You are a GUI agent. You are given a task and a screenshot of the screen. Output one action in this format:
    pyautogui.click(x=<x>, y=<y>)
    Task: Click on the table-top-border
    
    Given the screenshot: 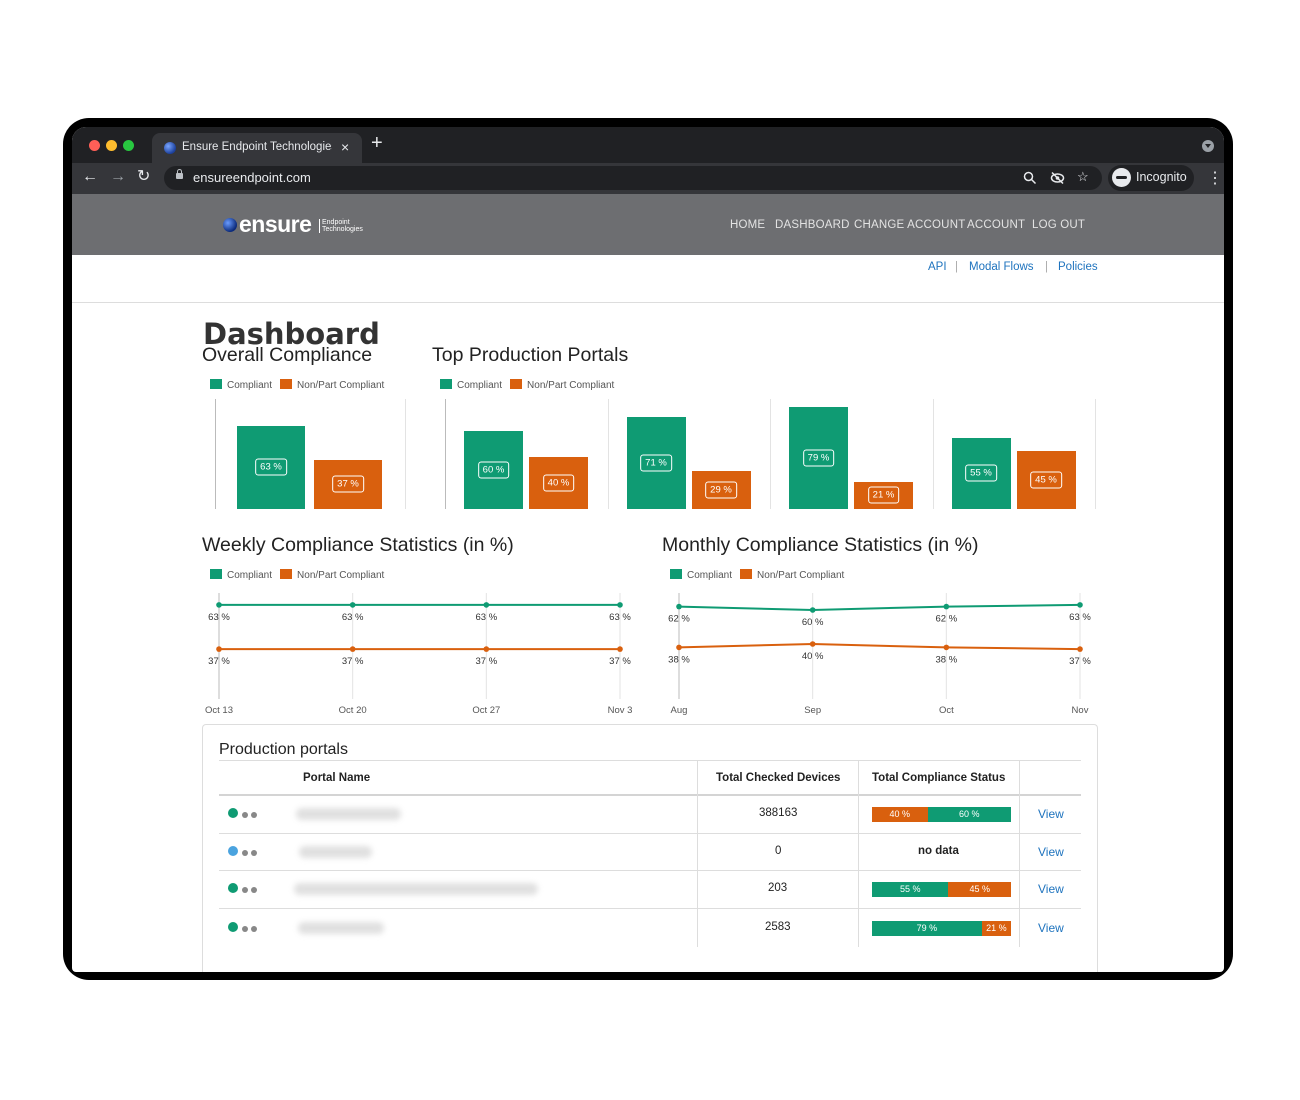 What is the action you would take?
    pyautogui.click(x=650, y=760)
    